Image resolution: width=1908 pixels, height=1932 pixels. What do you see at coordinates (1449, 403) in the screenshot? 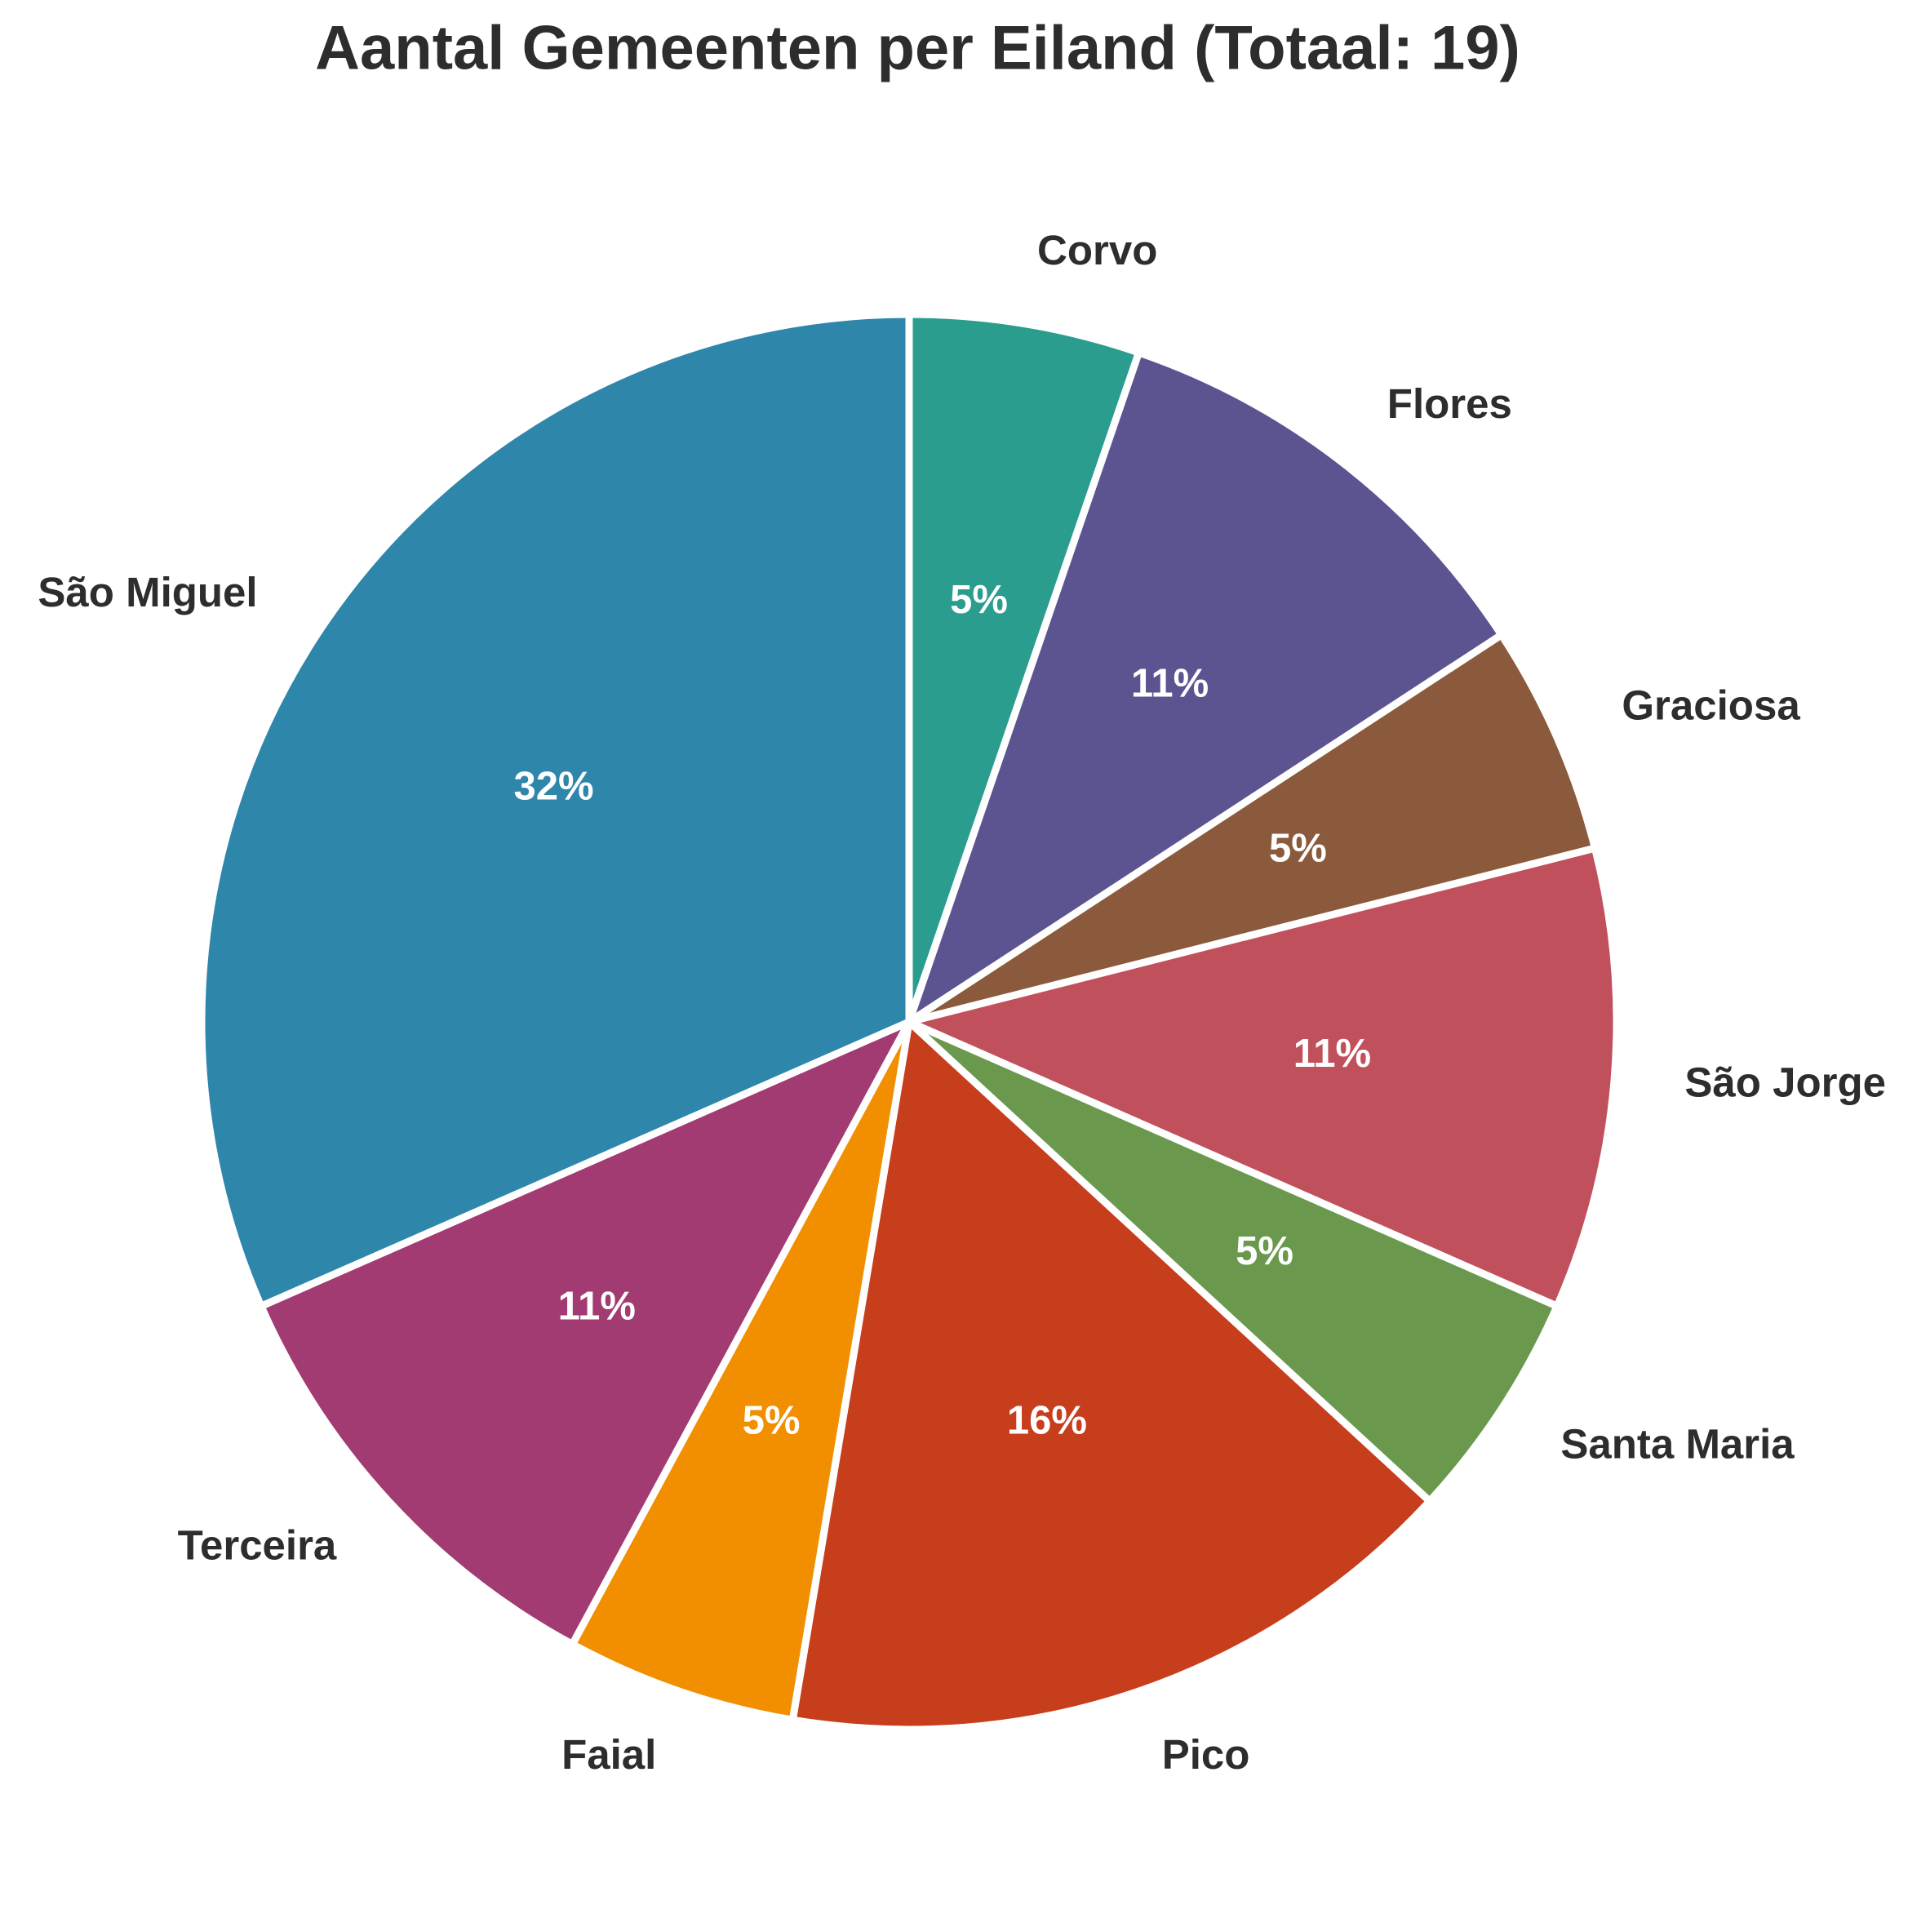
I see `svg-text: Flores` at bounding box center [1449, 403].